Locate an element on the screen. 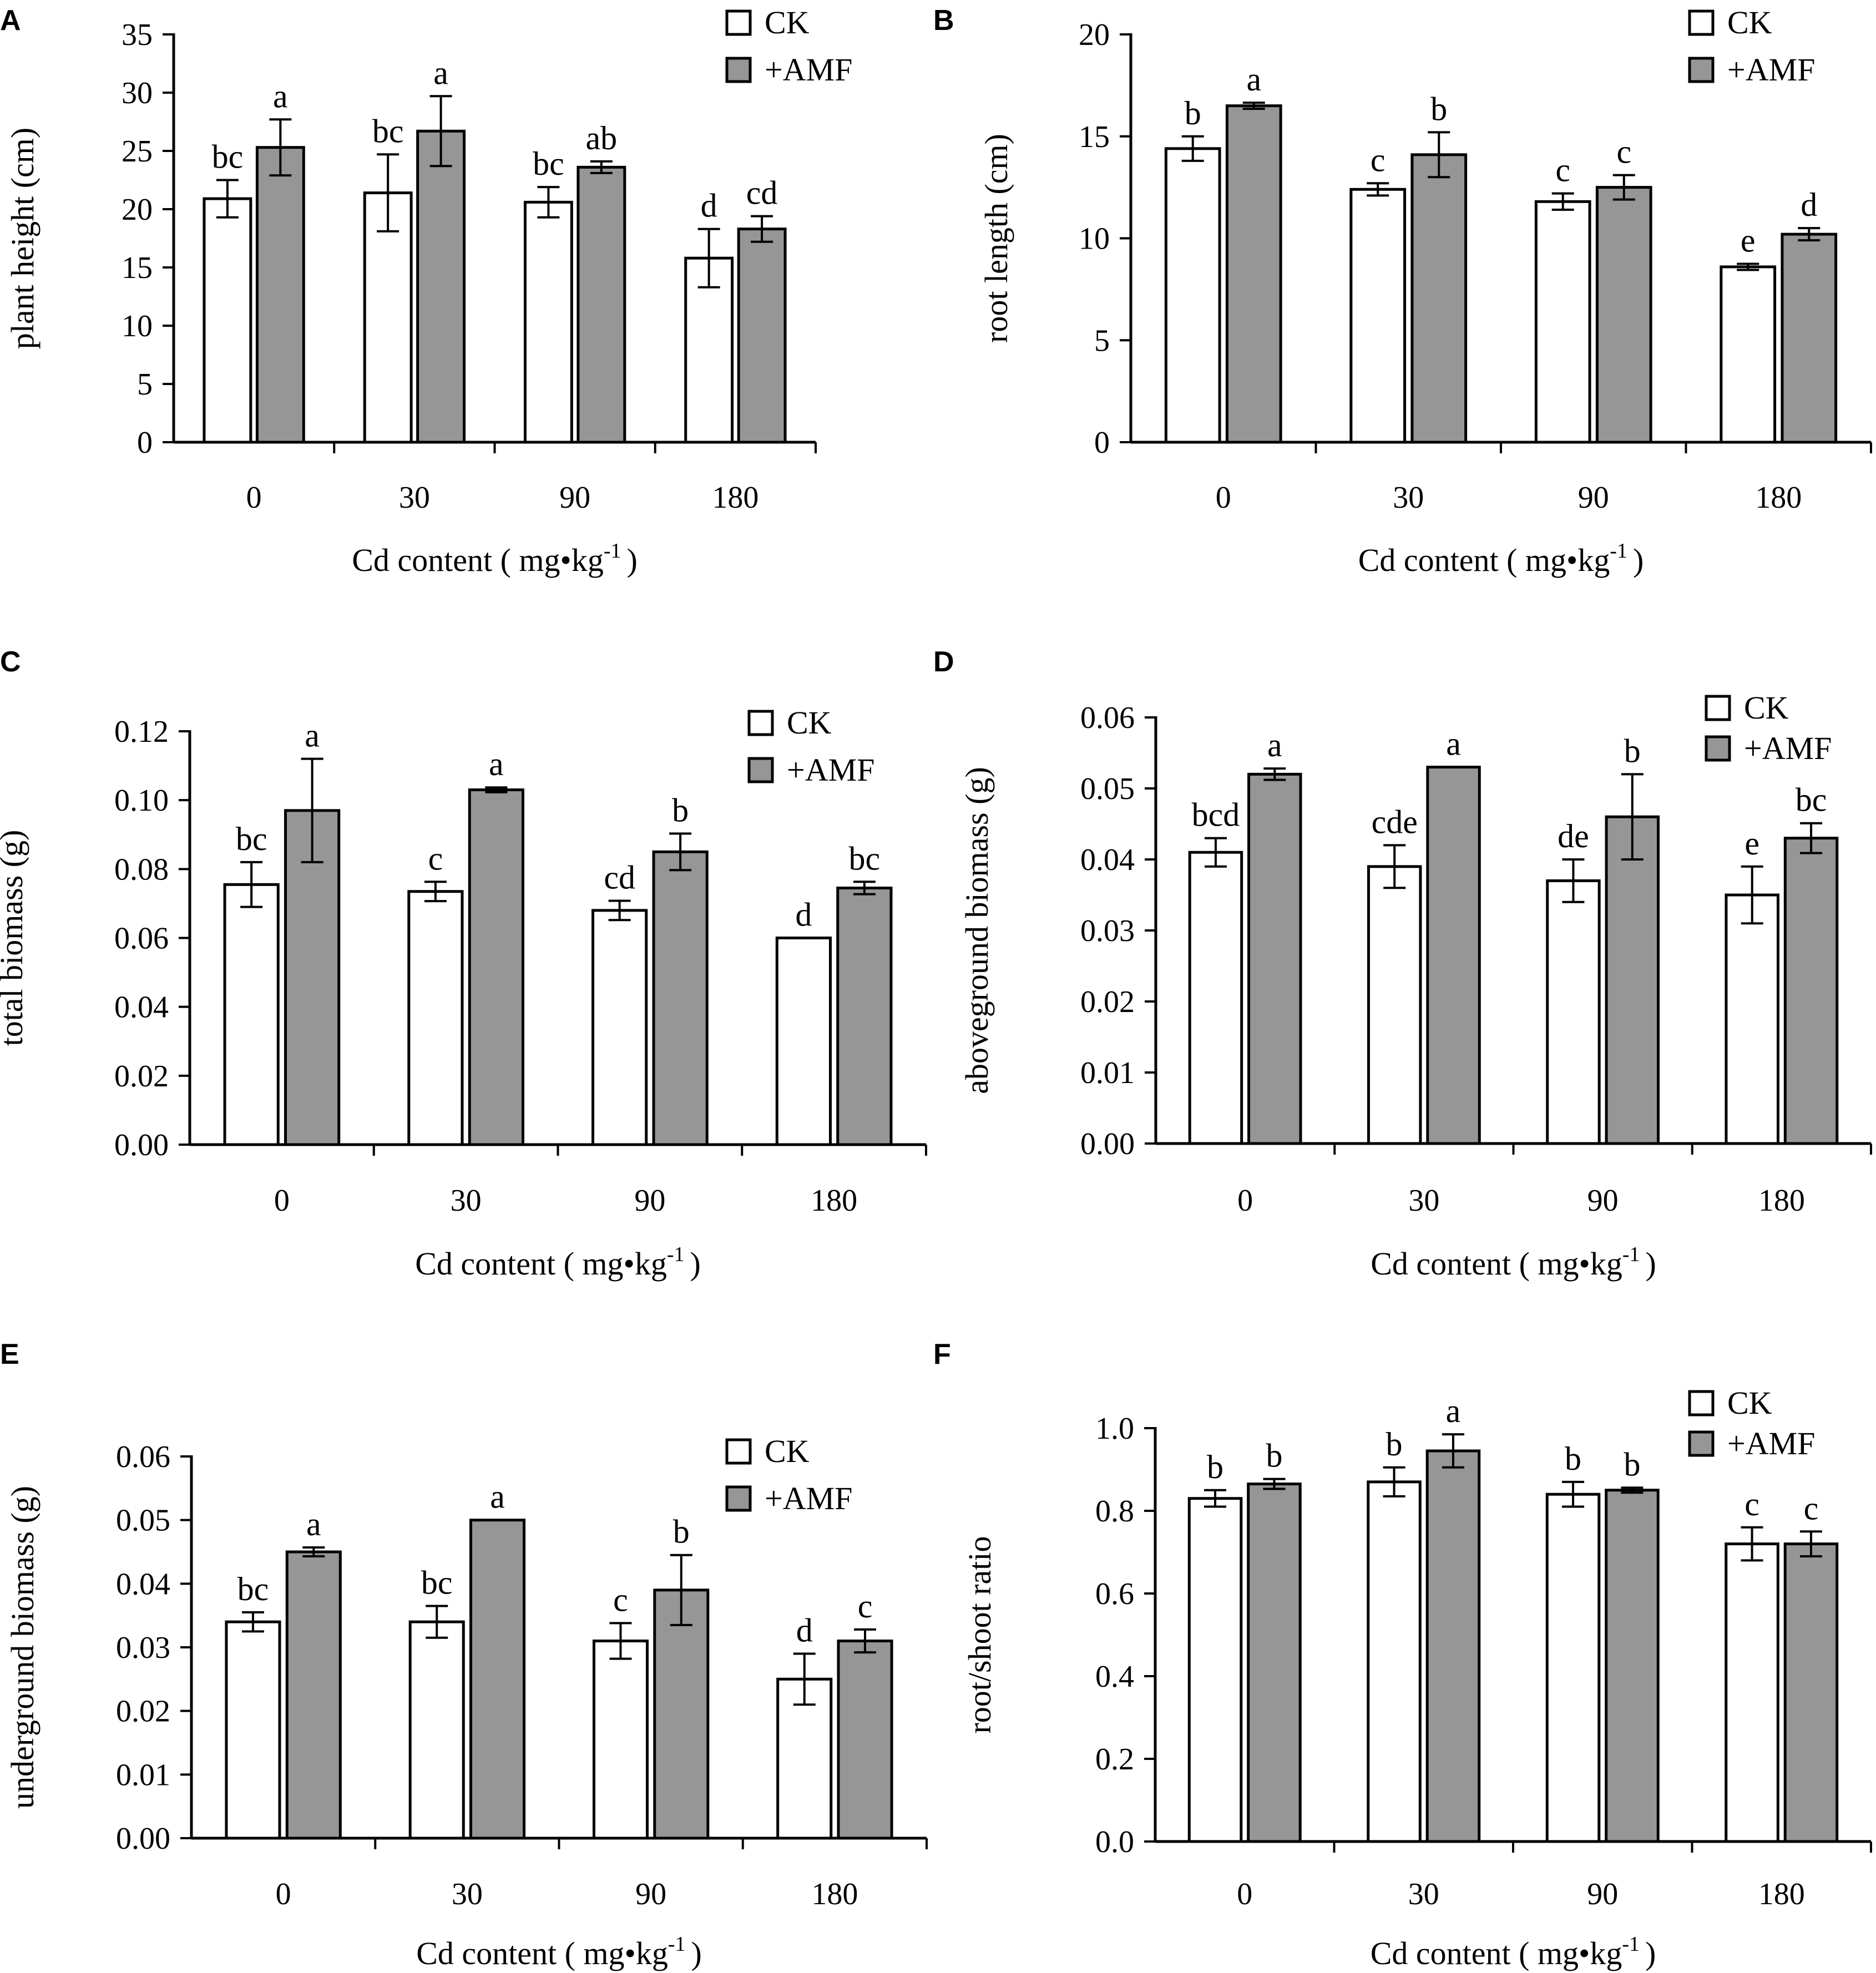  y-axis-title: plant height (cm) is located at coordinates (22, 238).